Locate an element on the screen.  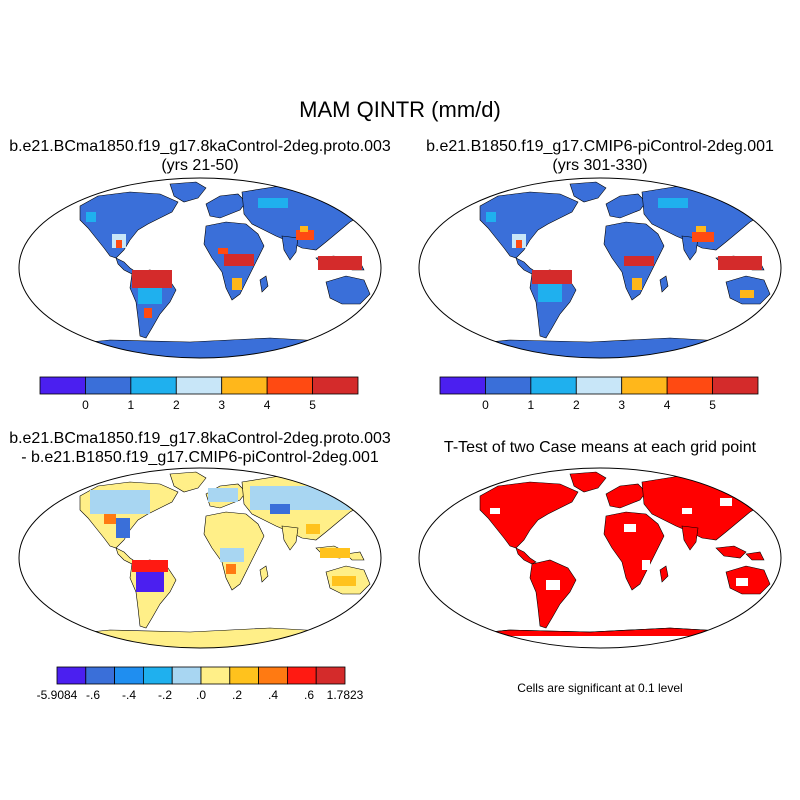
figure-title: MAM QINTR (mm/d) is located at coordinates (400, 109).